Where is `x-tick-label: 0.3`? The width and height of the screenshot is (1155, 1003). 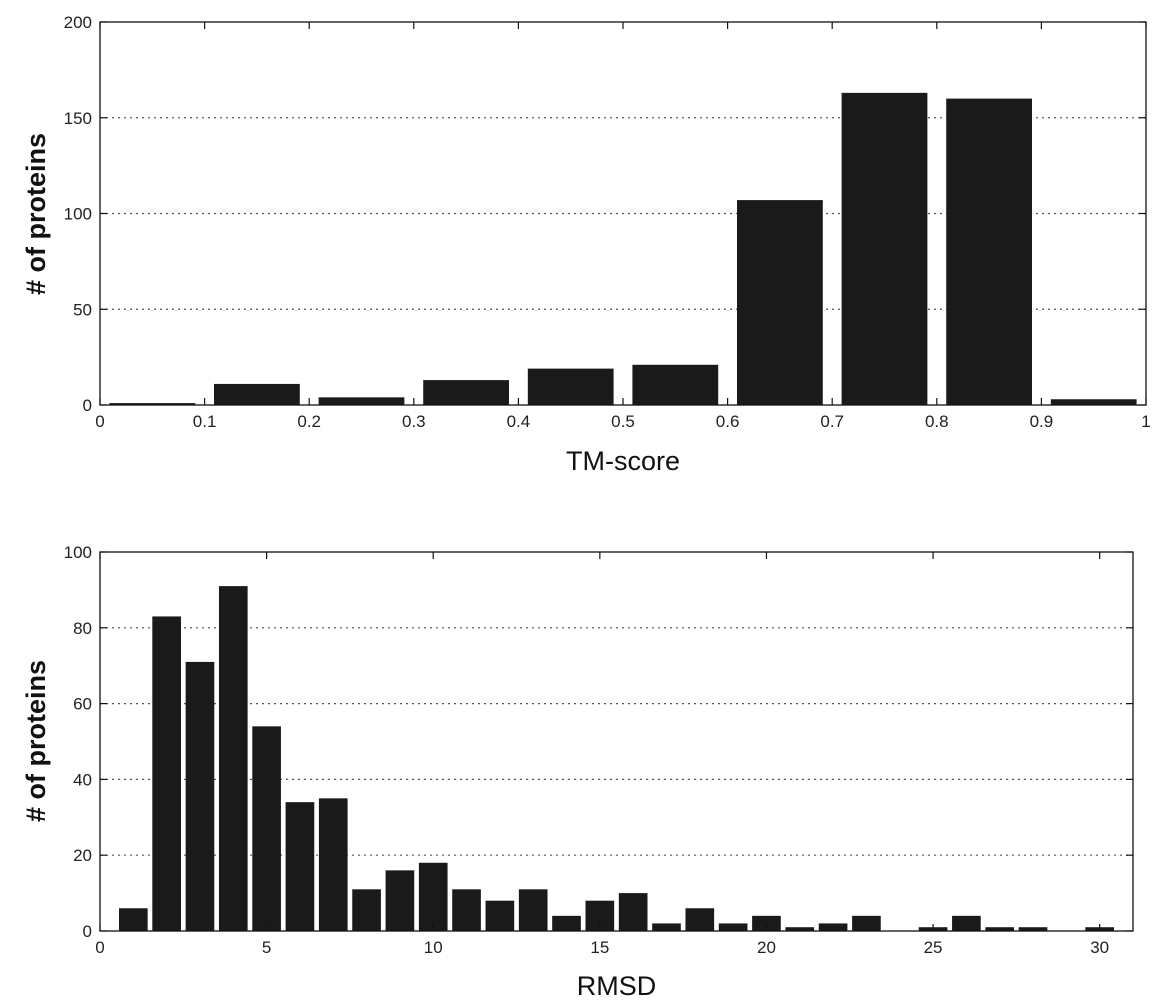
x-tick-label: 0.3 is located at coordinates (414, 421).